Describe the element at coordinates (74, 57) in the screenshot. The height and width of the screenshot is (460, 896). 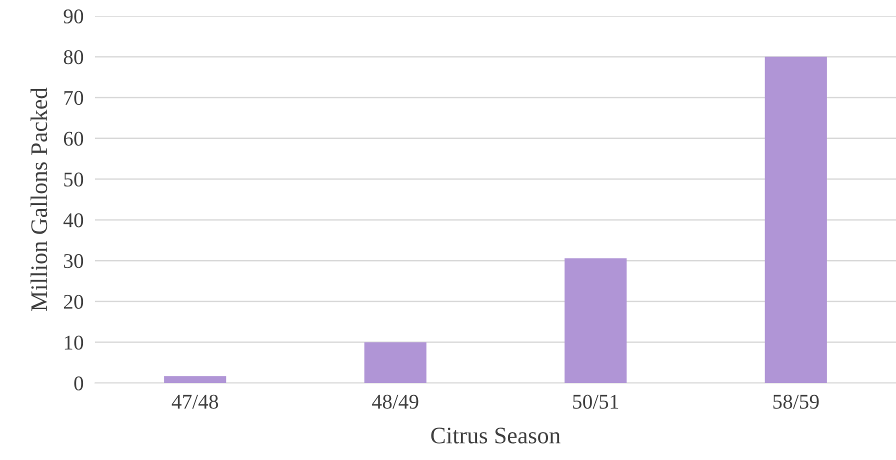
I see `y-tick-label: 80` at that location.